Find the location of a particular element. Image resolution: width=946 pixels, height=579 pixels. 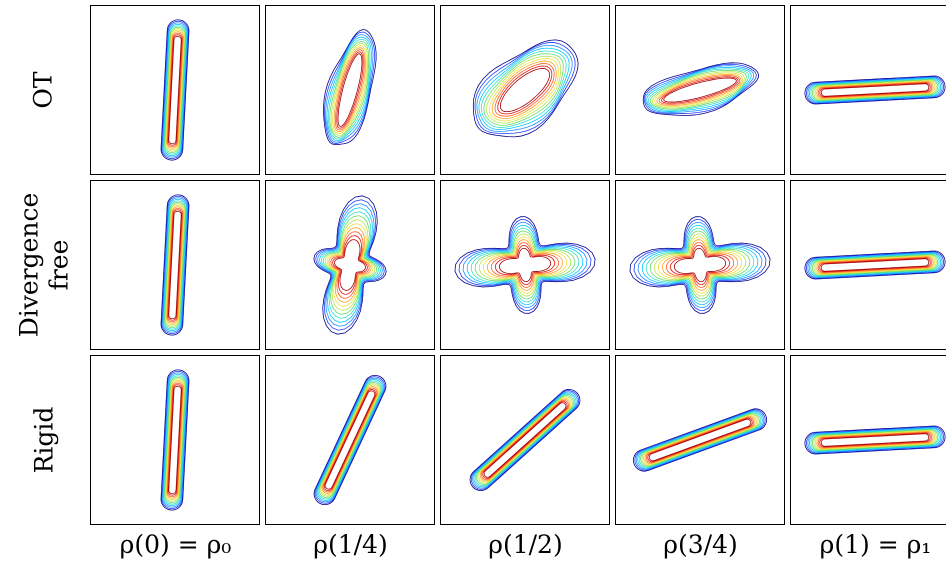

contour-panel-r1-c3 is located at coordinates (700, 265).